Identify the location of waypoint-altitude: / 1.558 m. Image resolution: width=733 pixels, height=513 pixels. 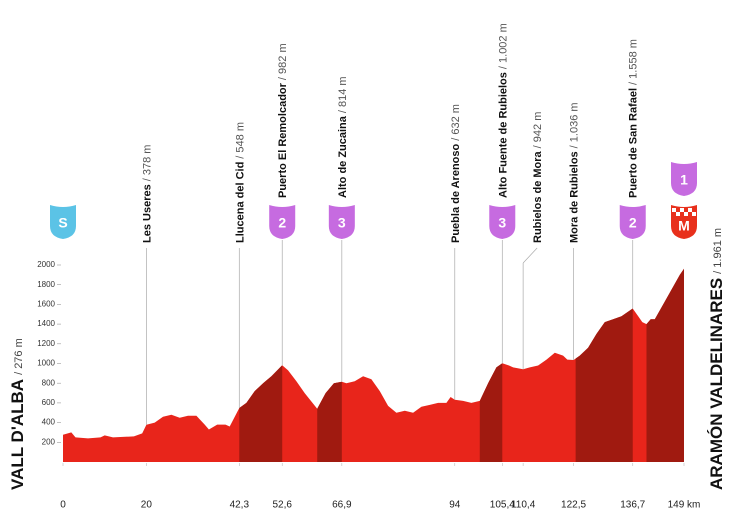
(634, 62).